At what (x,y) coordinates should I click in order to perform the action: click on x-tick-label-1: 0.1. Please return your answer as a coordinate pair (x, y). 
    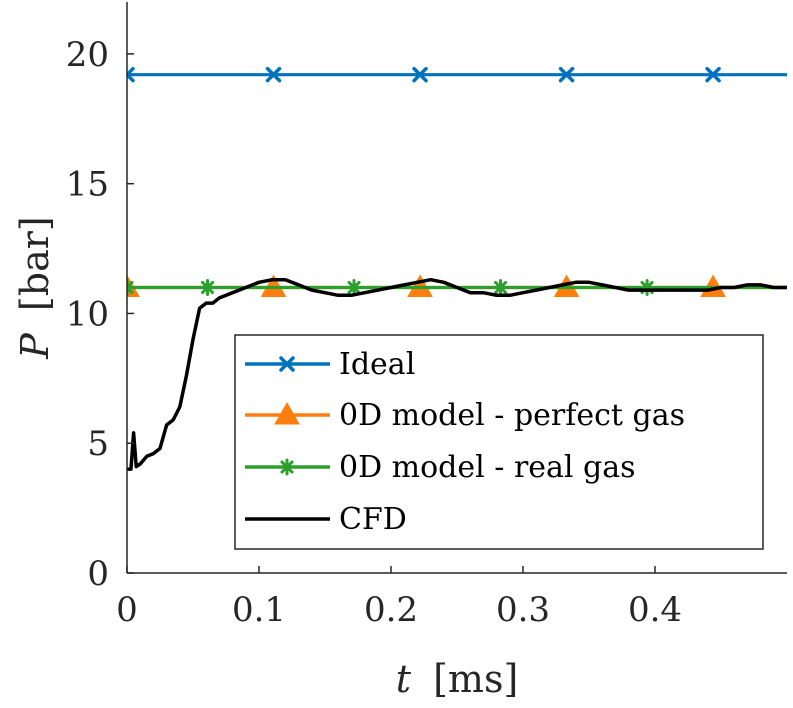
    Looking at the image, I should click on (259, 610).